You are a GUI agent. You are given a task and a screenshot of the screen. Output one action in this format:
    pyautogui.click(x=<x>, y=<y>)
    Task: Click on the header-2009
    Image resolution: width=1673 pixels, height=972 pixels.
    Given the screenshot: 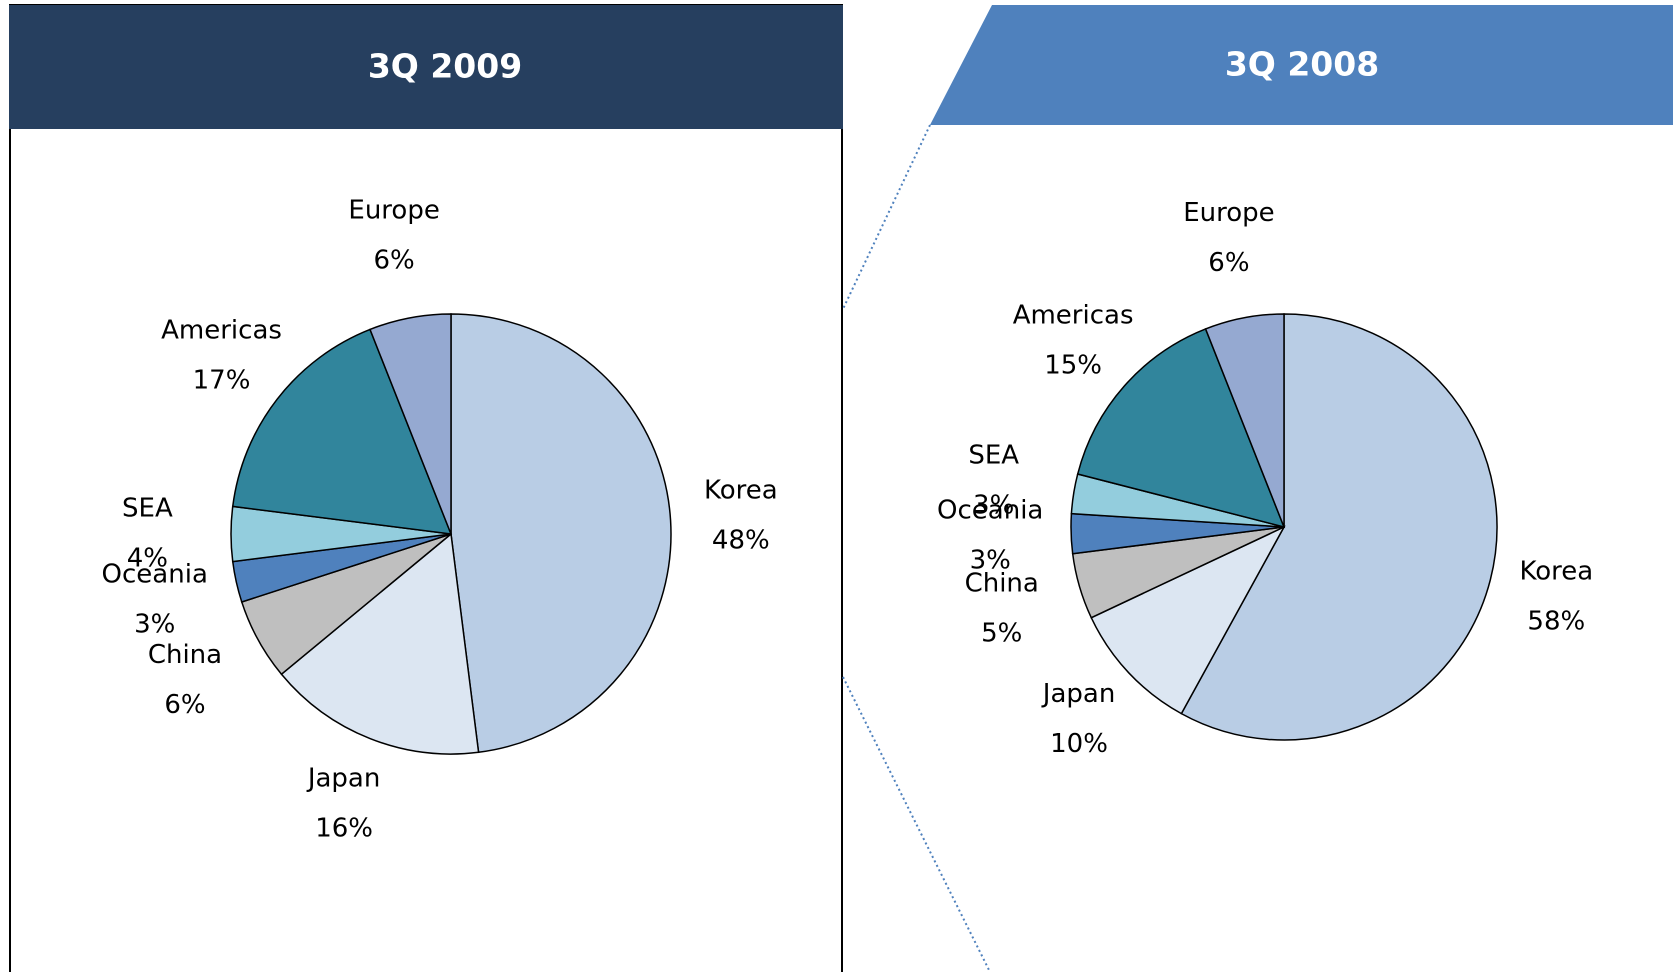 What is the action you would take?
    pyautogui.click(x=426, y=67)
    